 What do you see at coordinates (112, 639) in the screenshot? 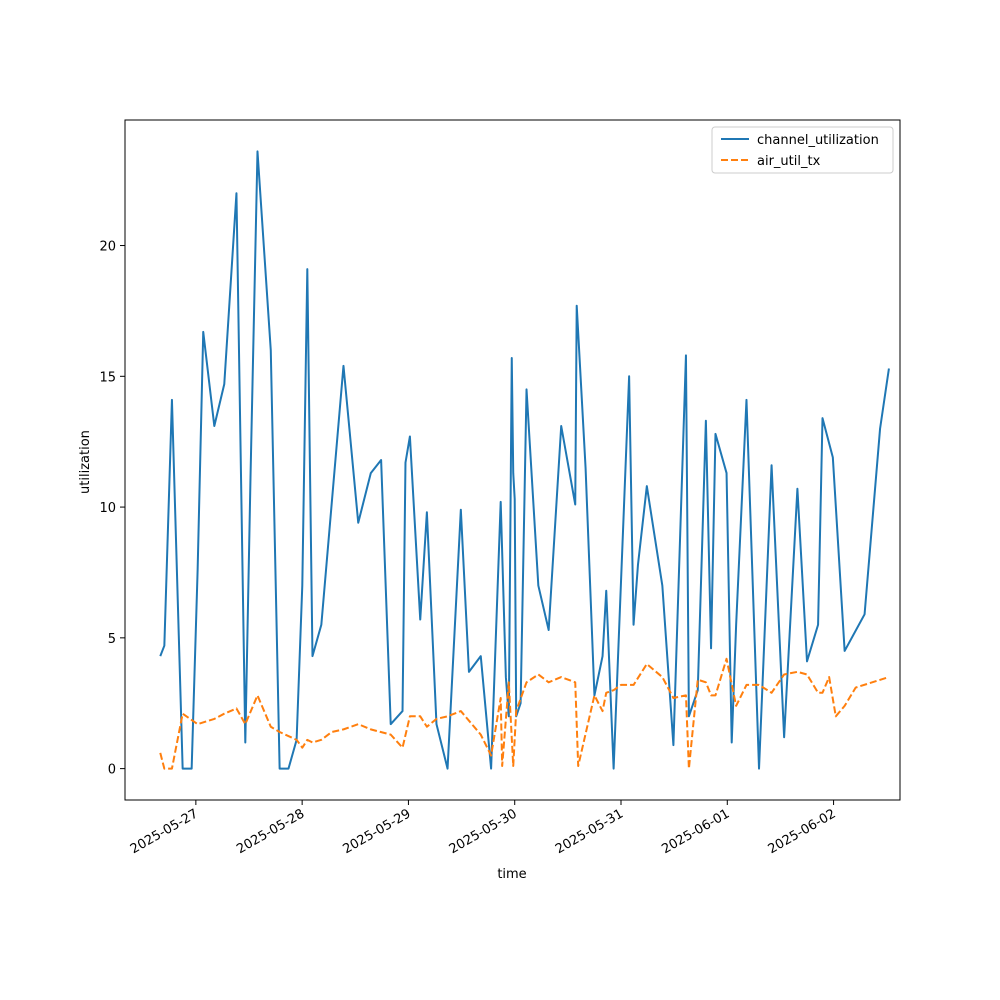
I see `y-tick-label: 5` at bounding box center [112, 639].